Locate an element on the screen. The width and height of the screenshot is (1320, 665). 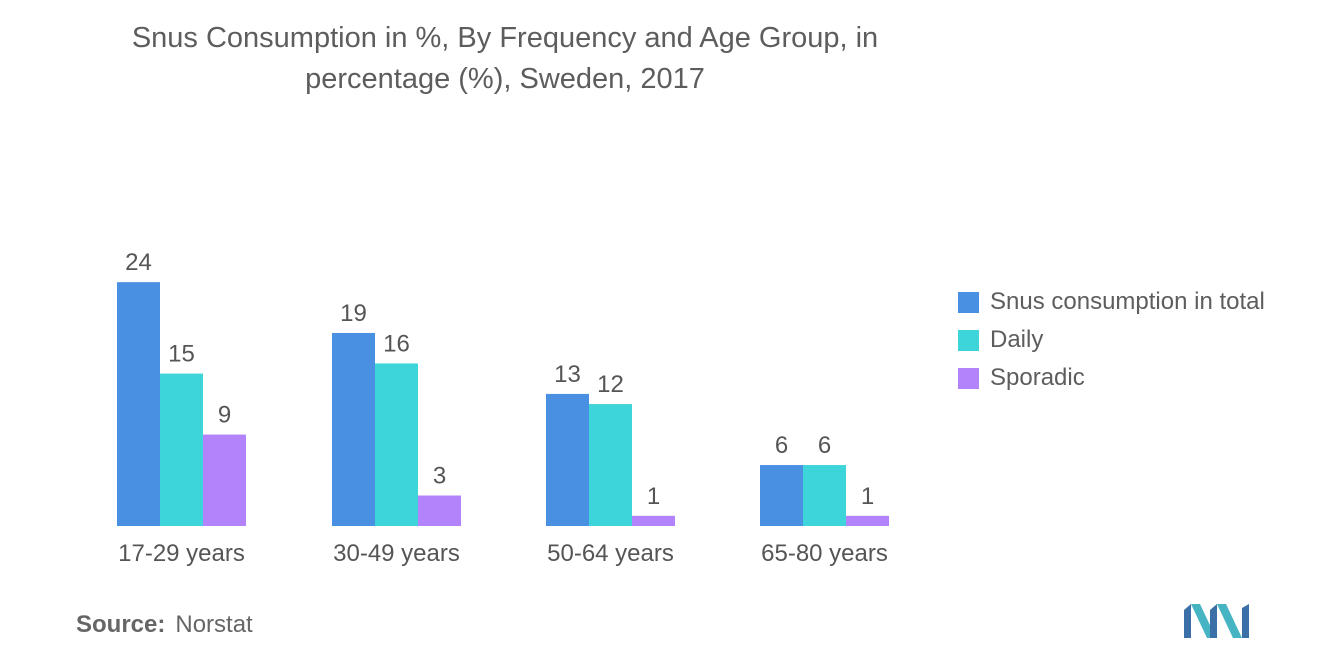
source-note: Source: Norstat is located at coordinates (164, 625).